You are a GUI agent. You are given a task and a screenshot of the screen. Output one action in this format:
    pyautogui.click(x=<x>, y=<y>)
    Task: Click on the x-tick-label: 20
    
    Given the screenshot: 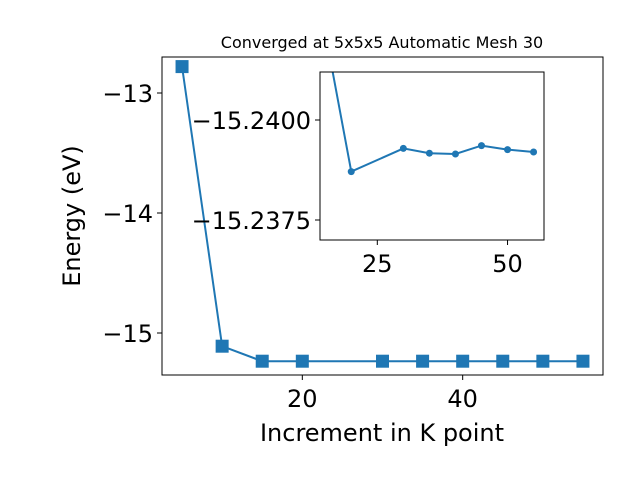 What is the action you would take?
    pyautogui.click(x=302, y=399)
    